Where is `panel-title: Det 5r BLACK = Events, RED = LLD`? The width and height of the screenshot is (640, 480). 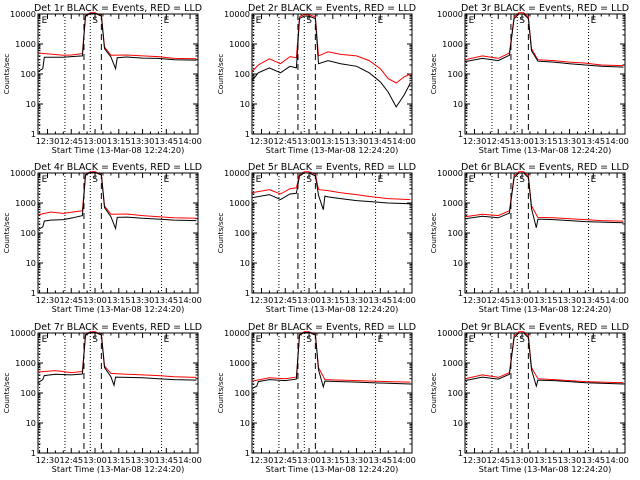
panel-title: Det 5r BLACK = Events, RED = LLD is located at coordinates (332, 167).